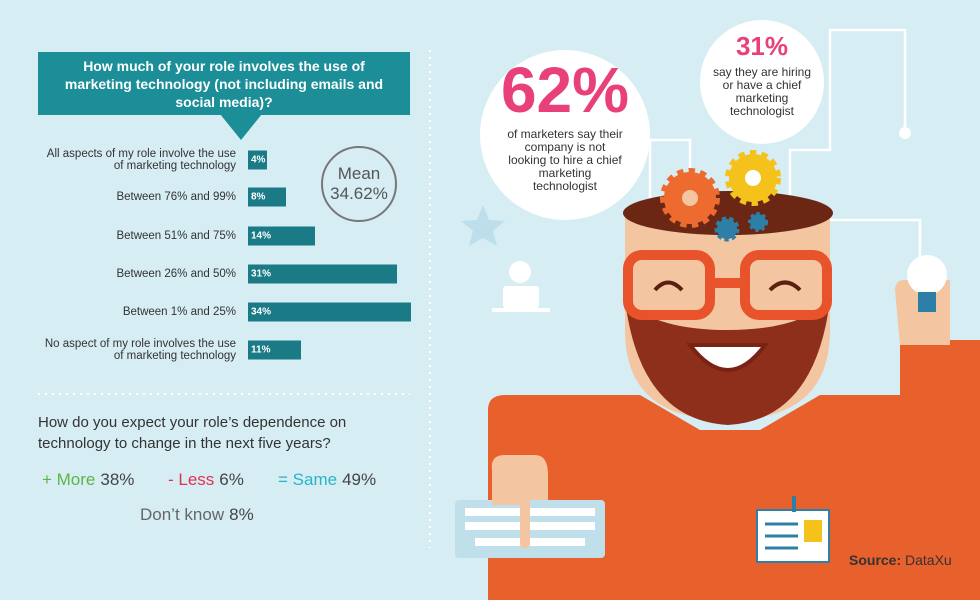 This screenshot has height=600, width=980. I want to click on mean-badge: Mean 34.62%, so click(359, 184).